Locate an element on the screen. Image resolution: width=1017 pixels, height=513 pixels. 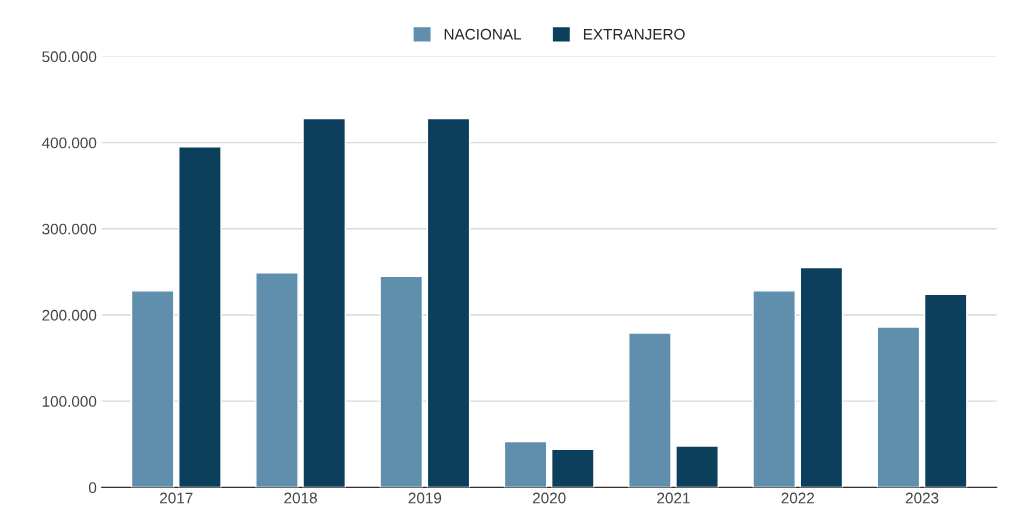
legend-label: NACIONAL is located at coordinates (483, 34).